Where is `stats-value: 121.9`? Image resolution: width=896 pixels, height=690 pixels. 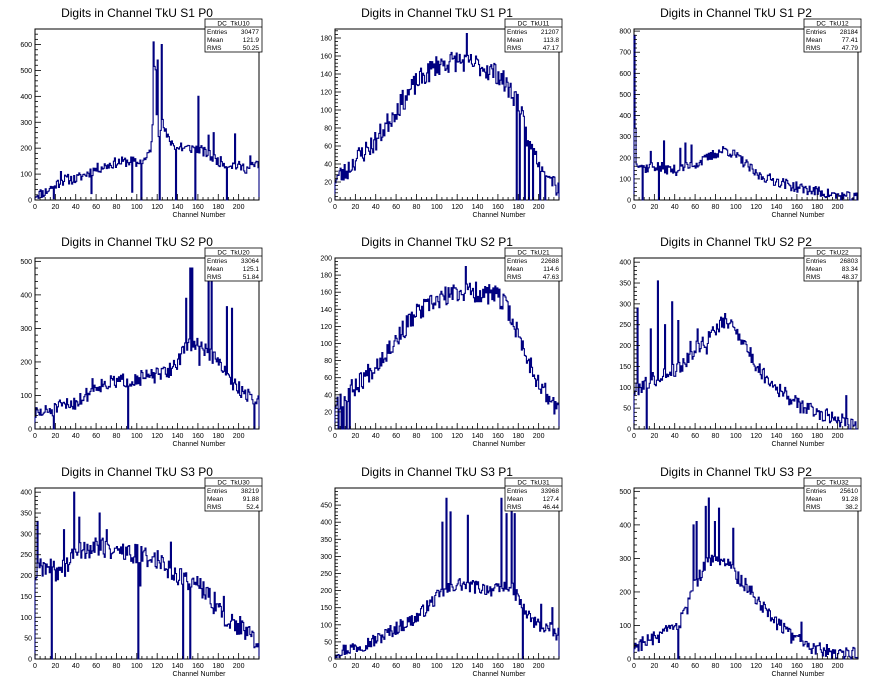 stats-value: 121.9 is located at coordinates (251, 40).